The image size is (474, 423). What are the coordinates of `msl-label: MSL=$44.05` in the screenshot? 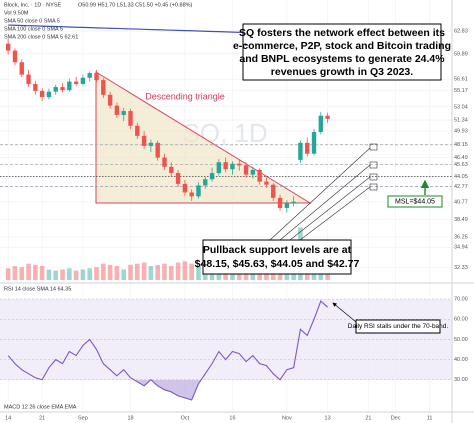 It's located at (415, 201).